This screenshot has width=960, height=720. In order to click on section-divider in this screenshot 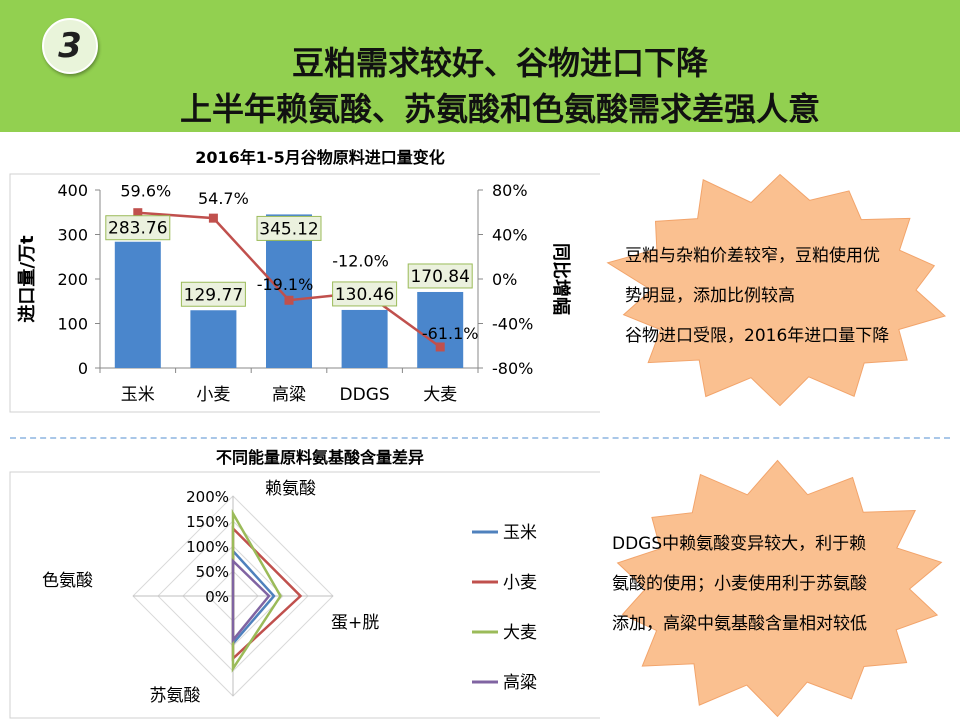, I will do `click(480, 438)`.